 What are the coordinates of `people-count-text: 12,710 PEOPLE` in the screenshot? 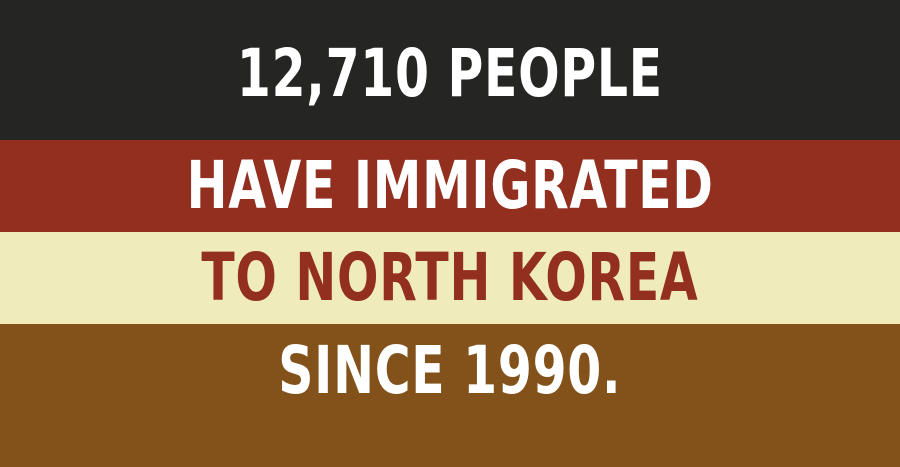 It's located at (450, 73).